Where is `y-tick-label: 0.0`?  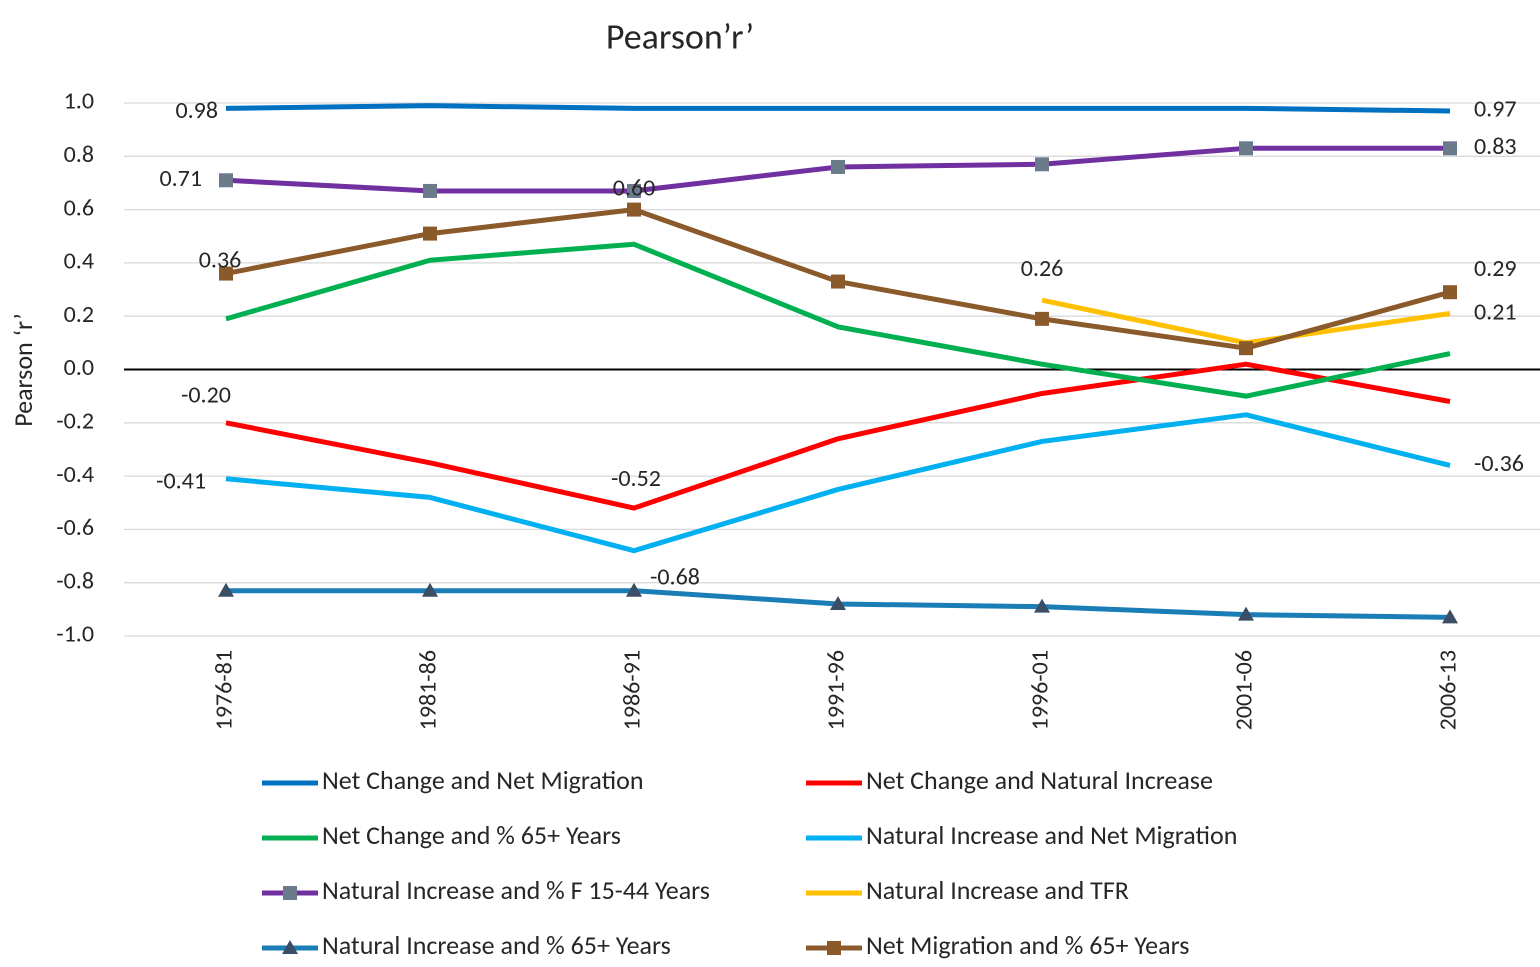 y-tick-label: 0.0 is located at coordinates (79, 367).